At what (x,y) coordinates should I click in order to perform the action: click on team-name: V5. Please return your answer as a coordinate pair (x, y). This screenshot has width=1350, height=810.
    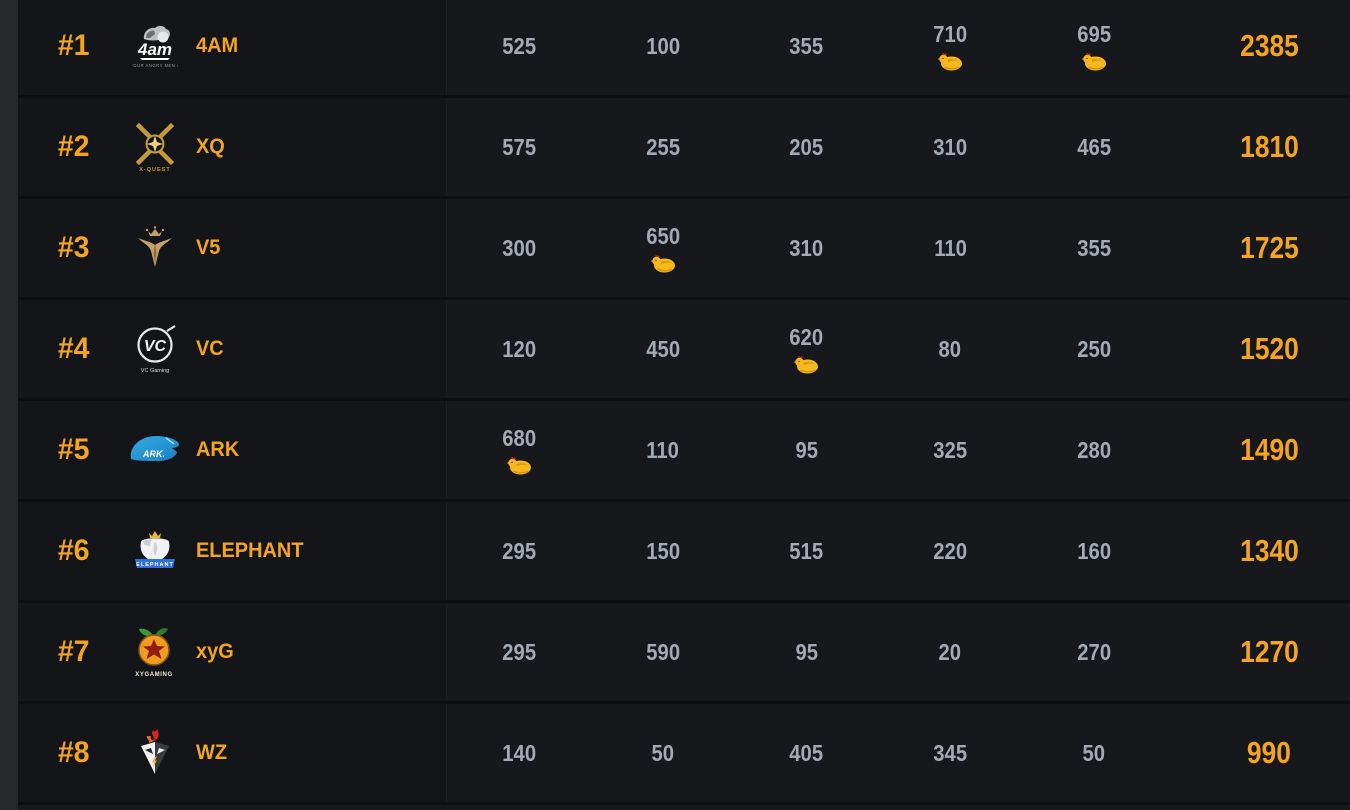
    Looking at the image, I should click on (313, 248).